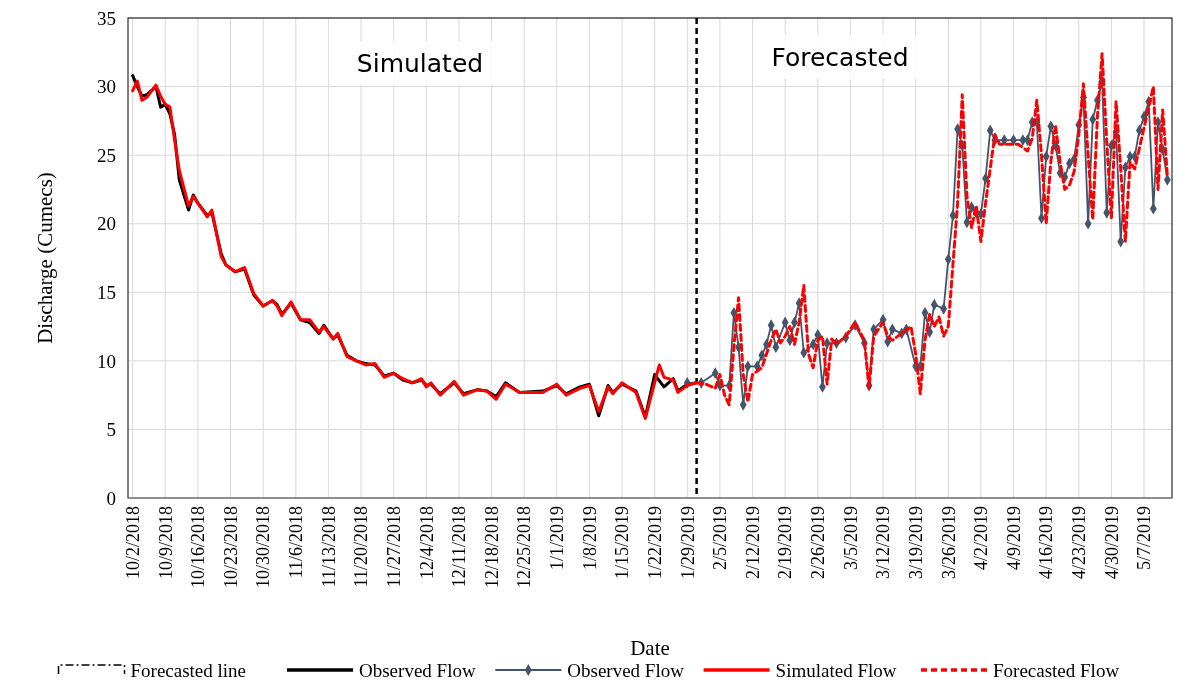  Describe the element at coordinates (654, 543) in the screenshot. I see `x-tick-label: 1/22/2019` at that location.